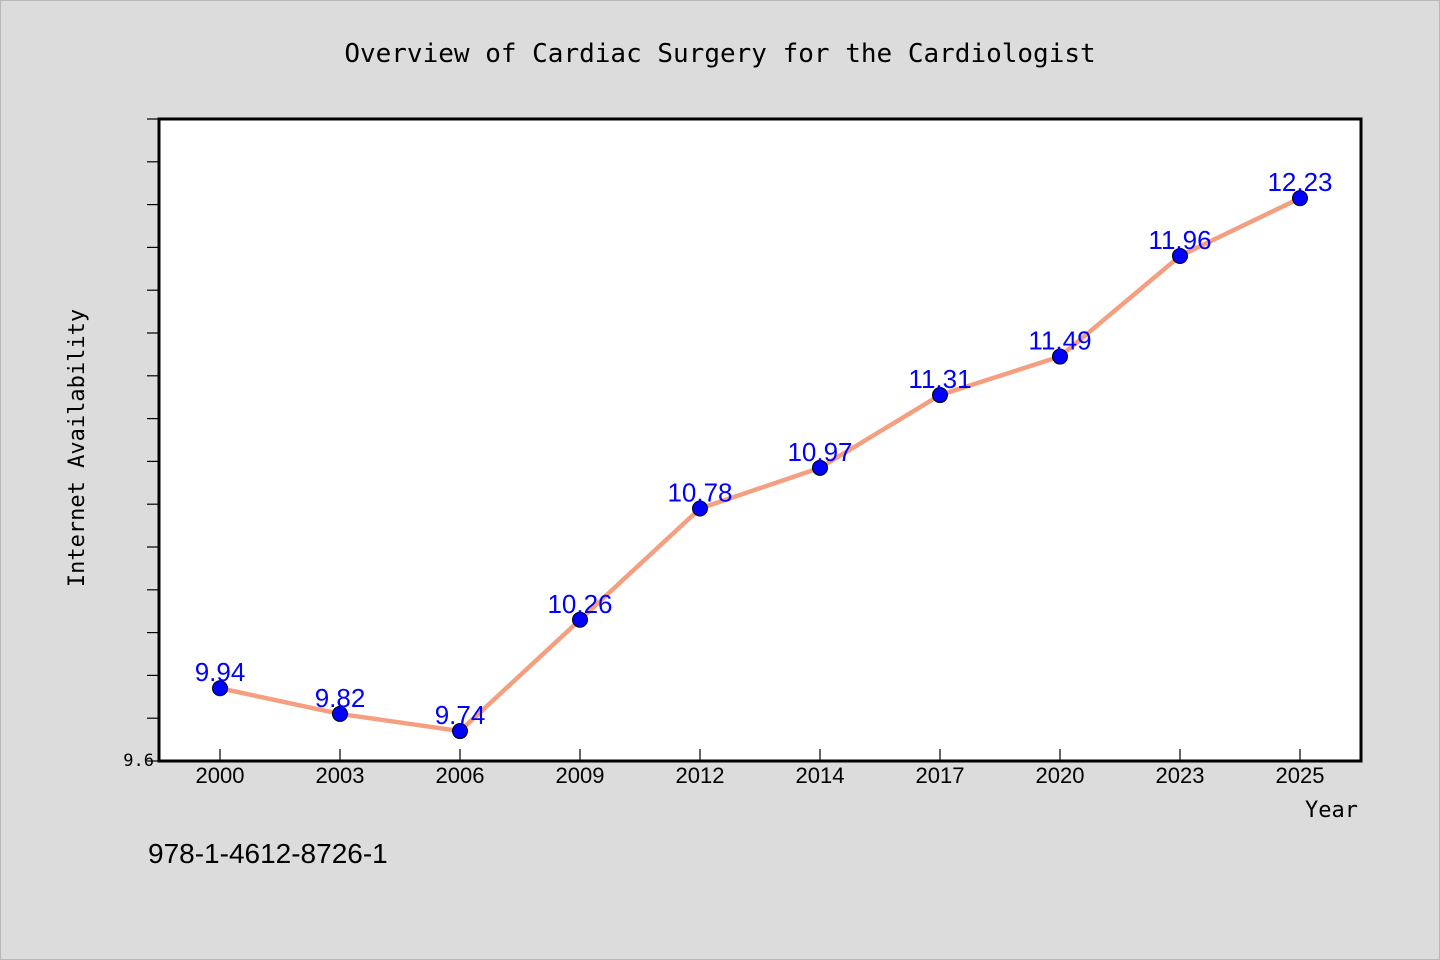  Describe the element at coordinates (220, 672) in the screenshot. I see `data-label: 9.94` at that location.